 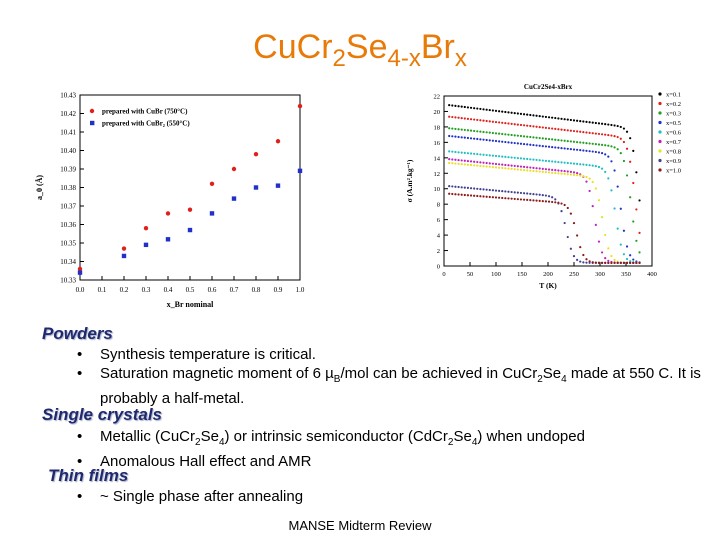 What do you see at coordinates (496, 274) in the screenshot?
I see `x-tick-label: 100` at bounding box center [496, 274].